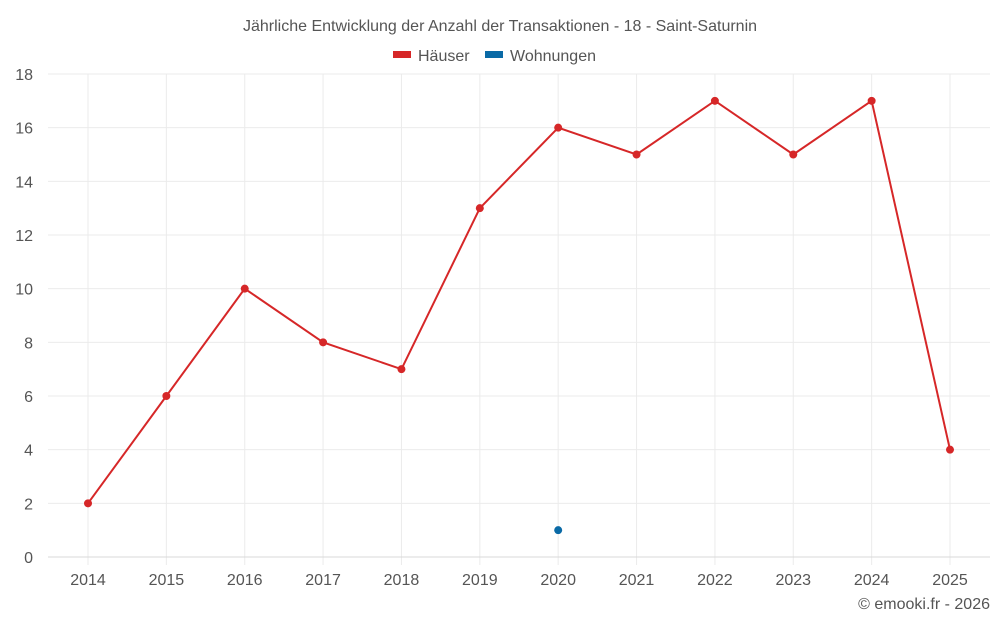 This screenshot has width=1000, height=625. I want to click on legend-label-haeuser: Häuser, so click(444, 56).